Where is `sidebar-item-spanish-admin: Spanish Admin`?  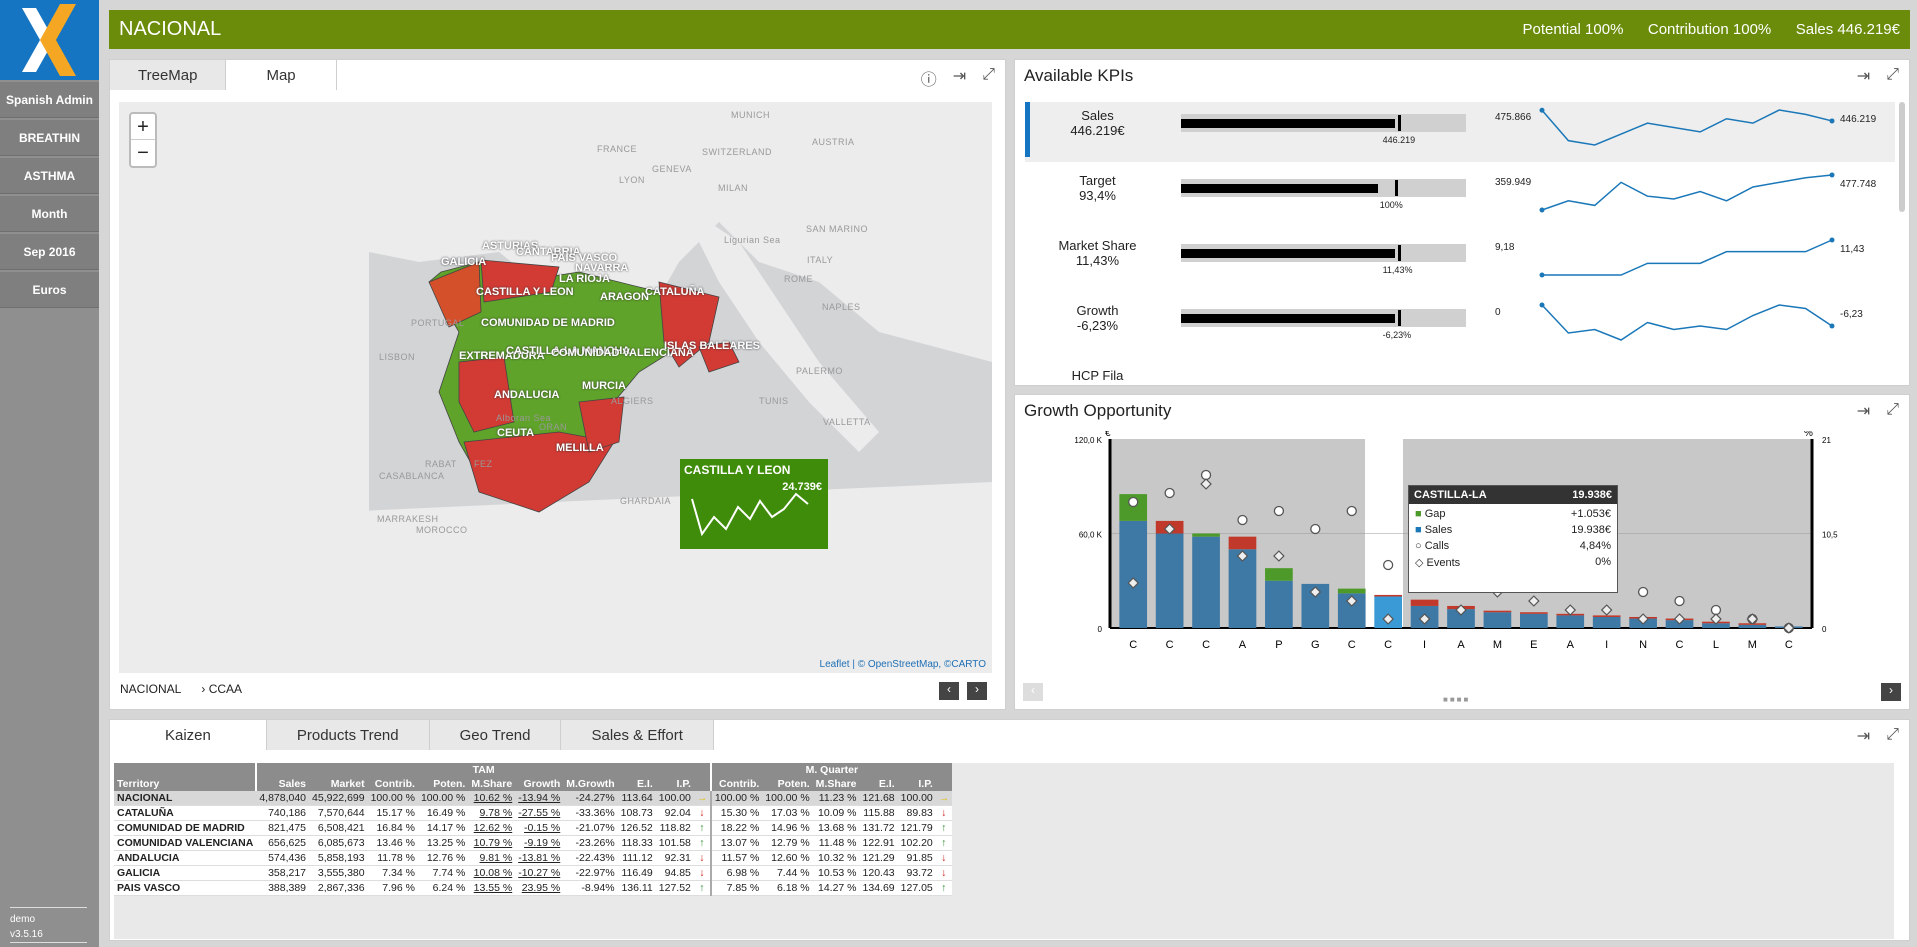
sidebar-item-spanish-admin: Spanish Admin is located at coordinates (49, 100).